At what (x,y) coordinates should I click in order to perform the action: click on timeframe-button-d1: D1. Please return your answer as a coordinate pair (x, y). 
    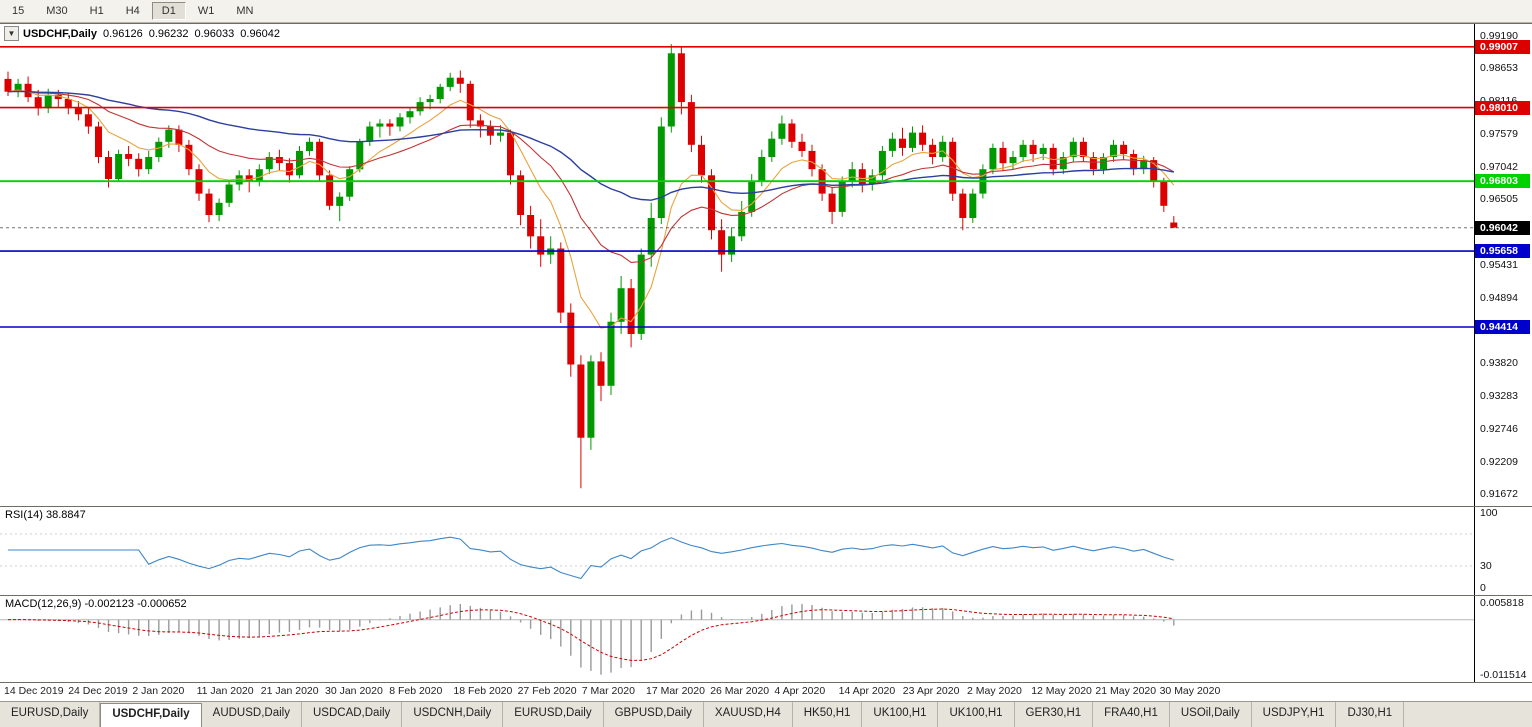
    Looking at the image, I should click on (168, 11).